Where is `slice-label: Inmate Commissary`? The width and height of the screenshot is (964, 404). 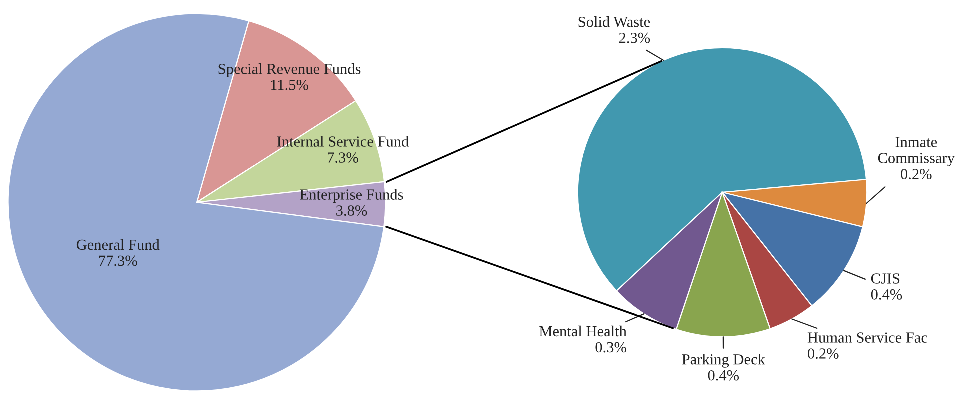 slice-label: Inmate Commissary is located at coordinates (916, 152).